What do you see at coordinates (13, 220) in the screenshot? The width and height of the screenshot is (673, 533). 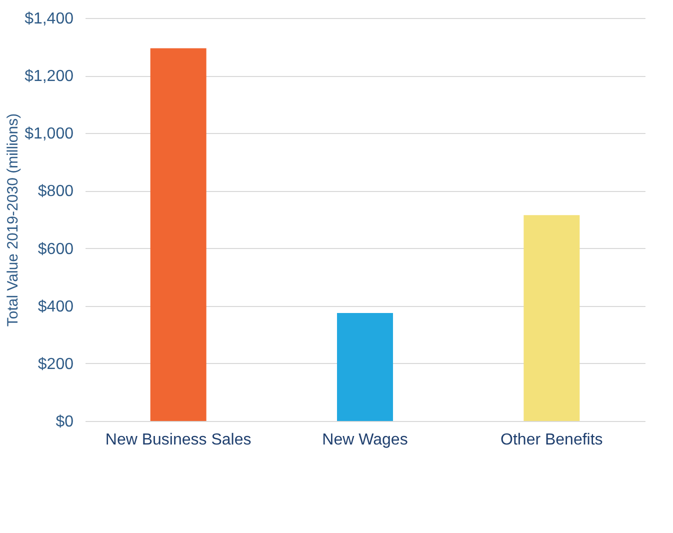 I see `y-axis-title: Total Value 2019-2030 (millions)` at bounding box center [13, 220].